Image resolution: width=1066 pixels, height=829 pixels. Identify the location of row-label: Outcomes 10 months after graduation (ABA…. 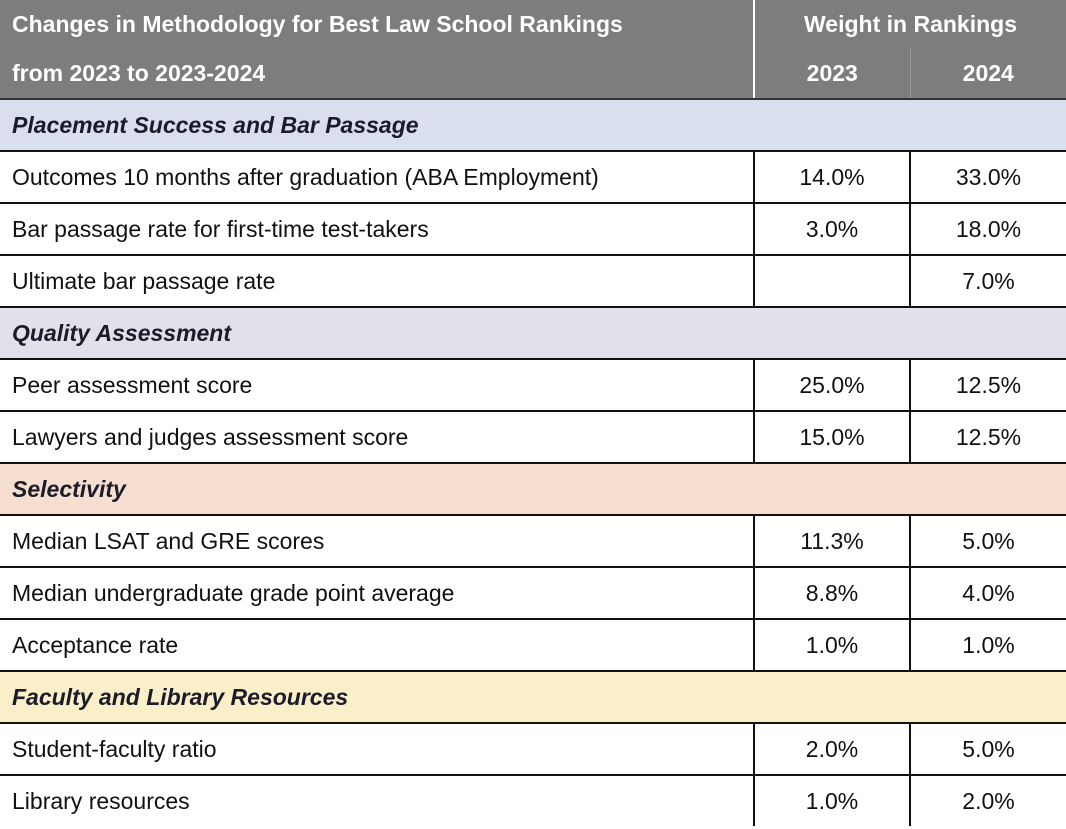
(377, 176).